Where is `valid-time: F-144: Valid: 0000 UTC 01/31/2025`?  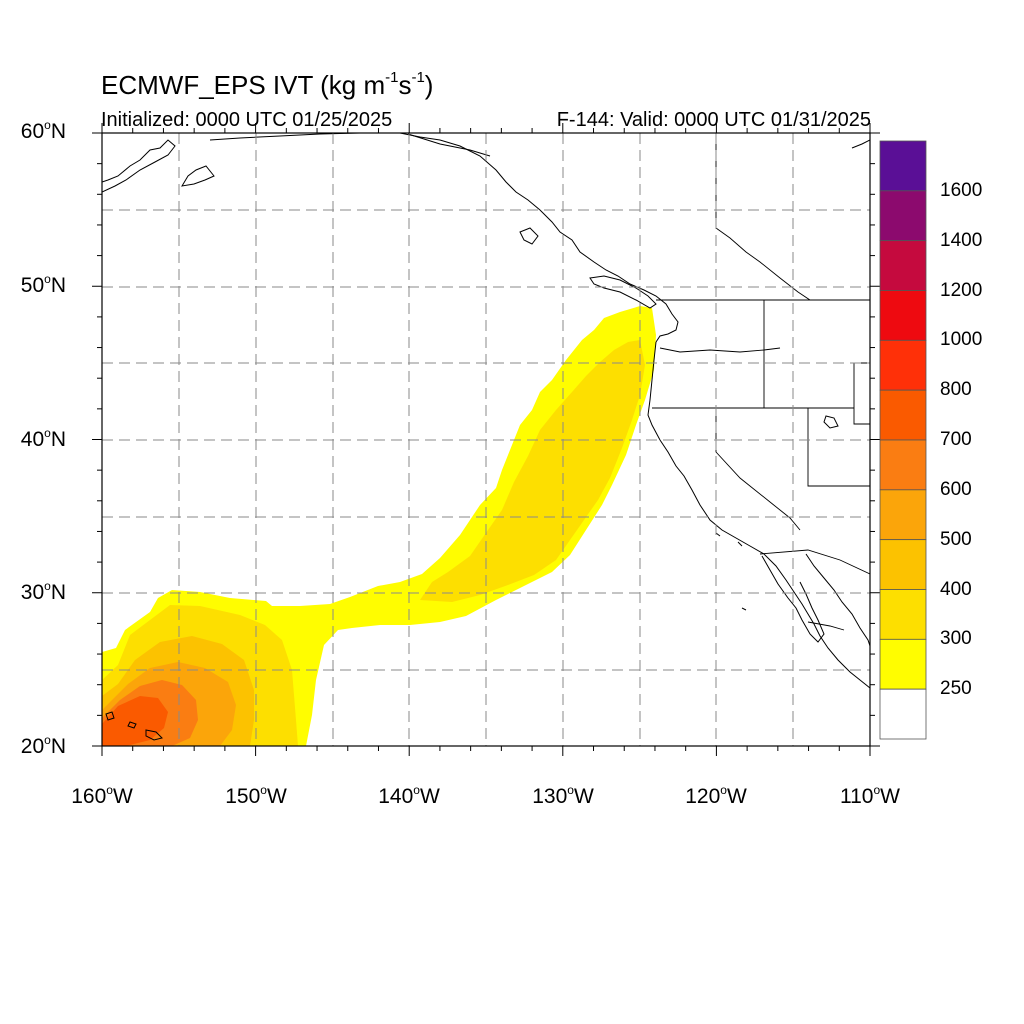 valid-time: F-144: Valid: 0000 UTC 01/31/2025 is located at coordinates (713, 120).